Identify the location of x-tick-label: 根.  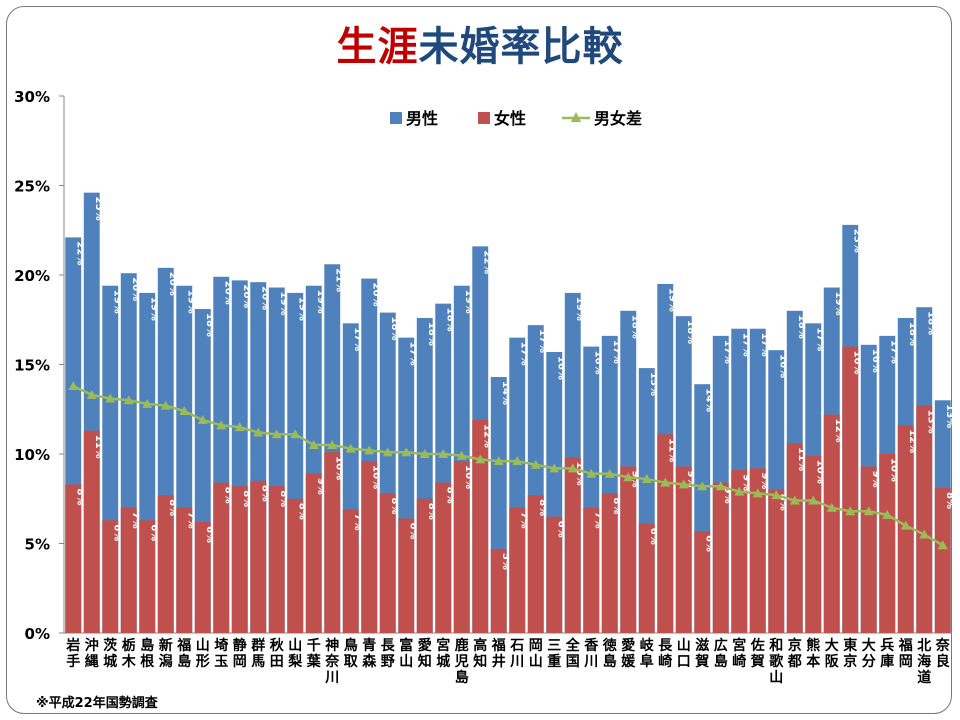
(147, 661).